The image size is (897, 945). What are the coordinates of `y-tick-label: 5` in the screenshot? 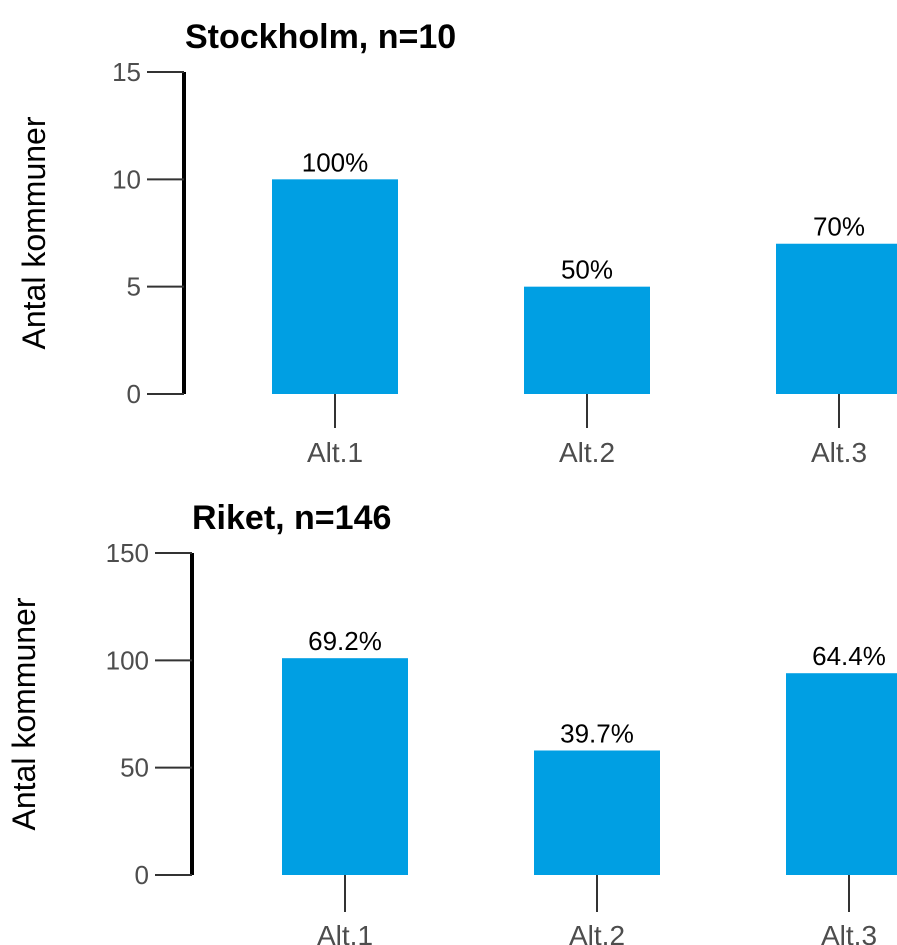 It's located at (134, 287).